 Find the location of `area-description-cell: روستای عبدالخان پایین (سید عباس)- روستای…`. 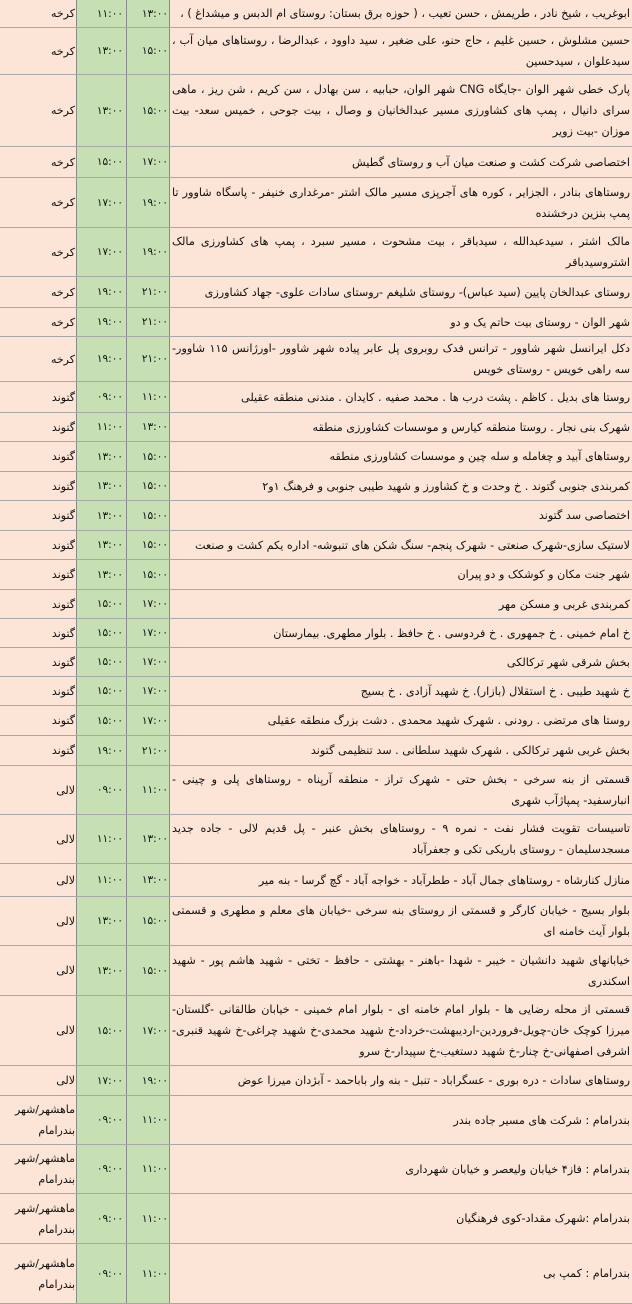

area-description-cell: روستای عبدالخان پایین (سید عباس)- روستای… is located at coordinates (401, 292).